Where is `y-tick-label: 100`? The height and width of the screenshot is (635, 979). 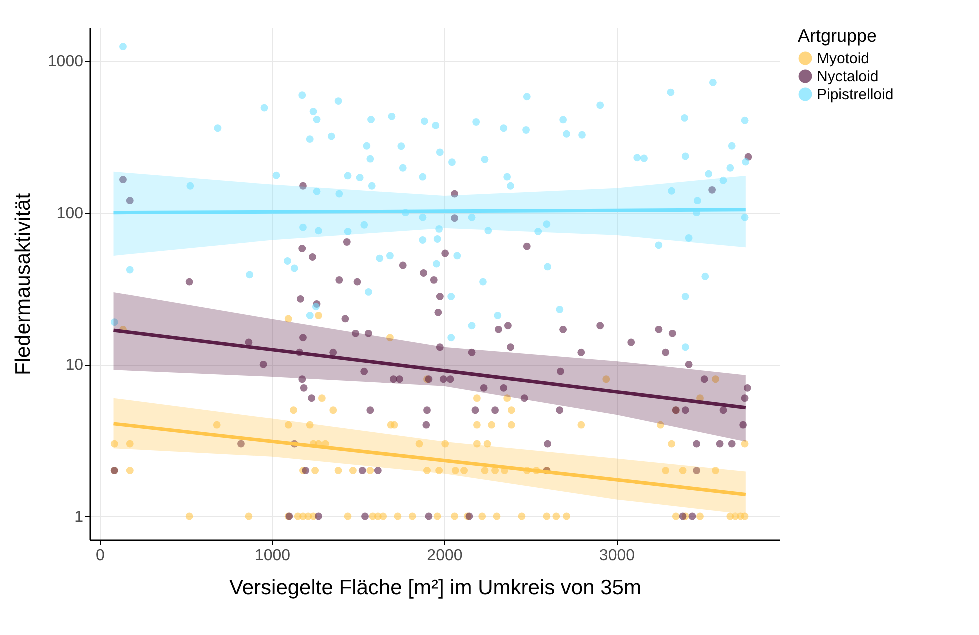
y-tick-label: 100 is located at coordinates (70, 213).